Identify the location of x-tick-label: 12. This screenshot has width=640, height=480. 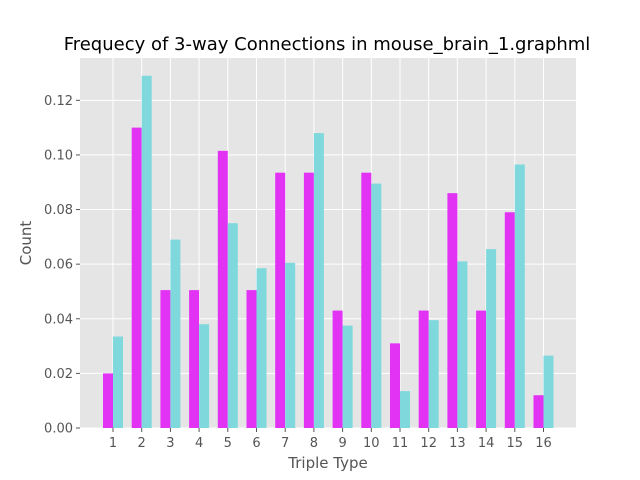
(428, 443).